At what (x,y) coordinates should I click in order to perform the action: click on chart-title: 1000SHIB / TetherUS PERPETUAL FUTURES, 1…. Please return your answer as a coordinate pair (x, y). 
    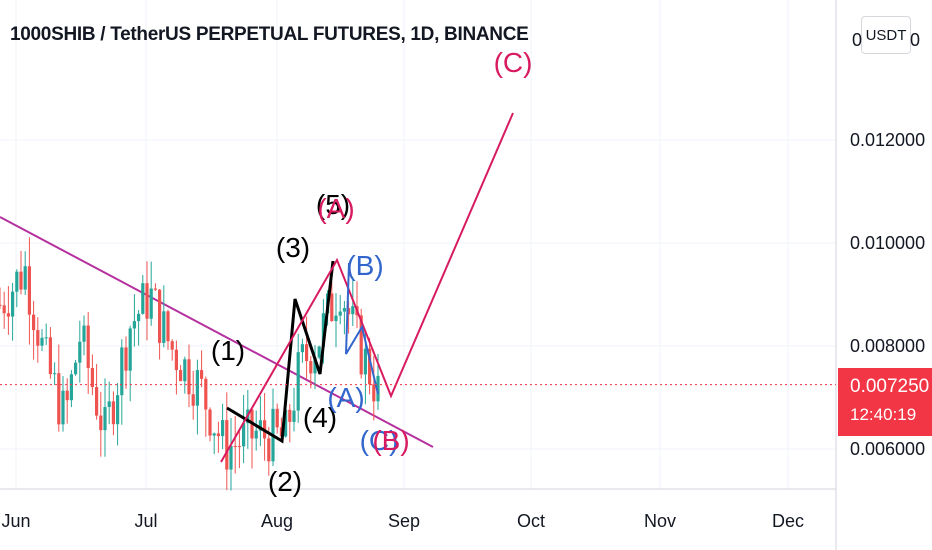
    Looking at the image, I should click on (269, 34).